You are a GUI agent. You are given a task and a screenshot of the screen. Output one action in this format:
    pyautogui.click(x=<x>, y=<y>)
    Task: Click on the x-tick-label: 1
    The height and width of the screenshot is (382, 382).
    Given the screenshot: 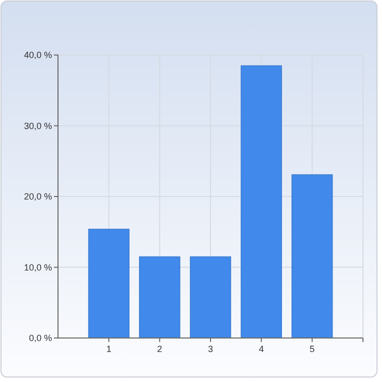 What is the action you would take?
    pyautogui.click(x=109, y=349)
    